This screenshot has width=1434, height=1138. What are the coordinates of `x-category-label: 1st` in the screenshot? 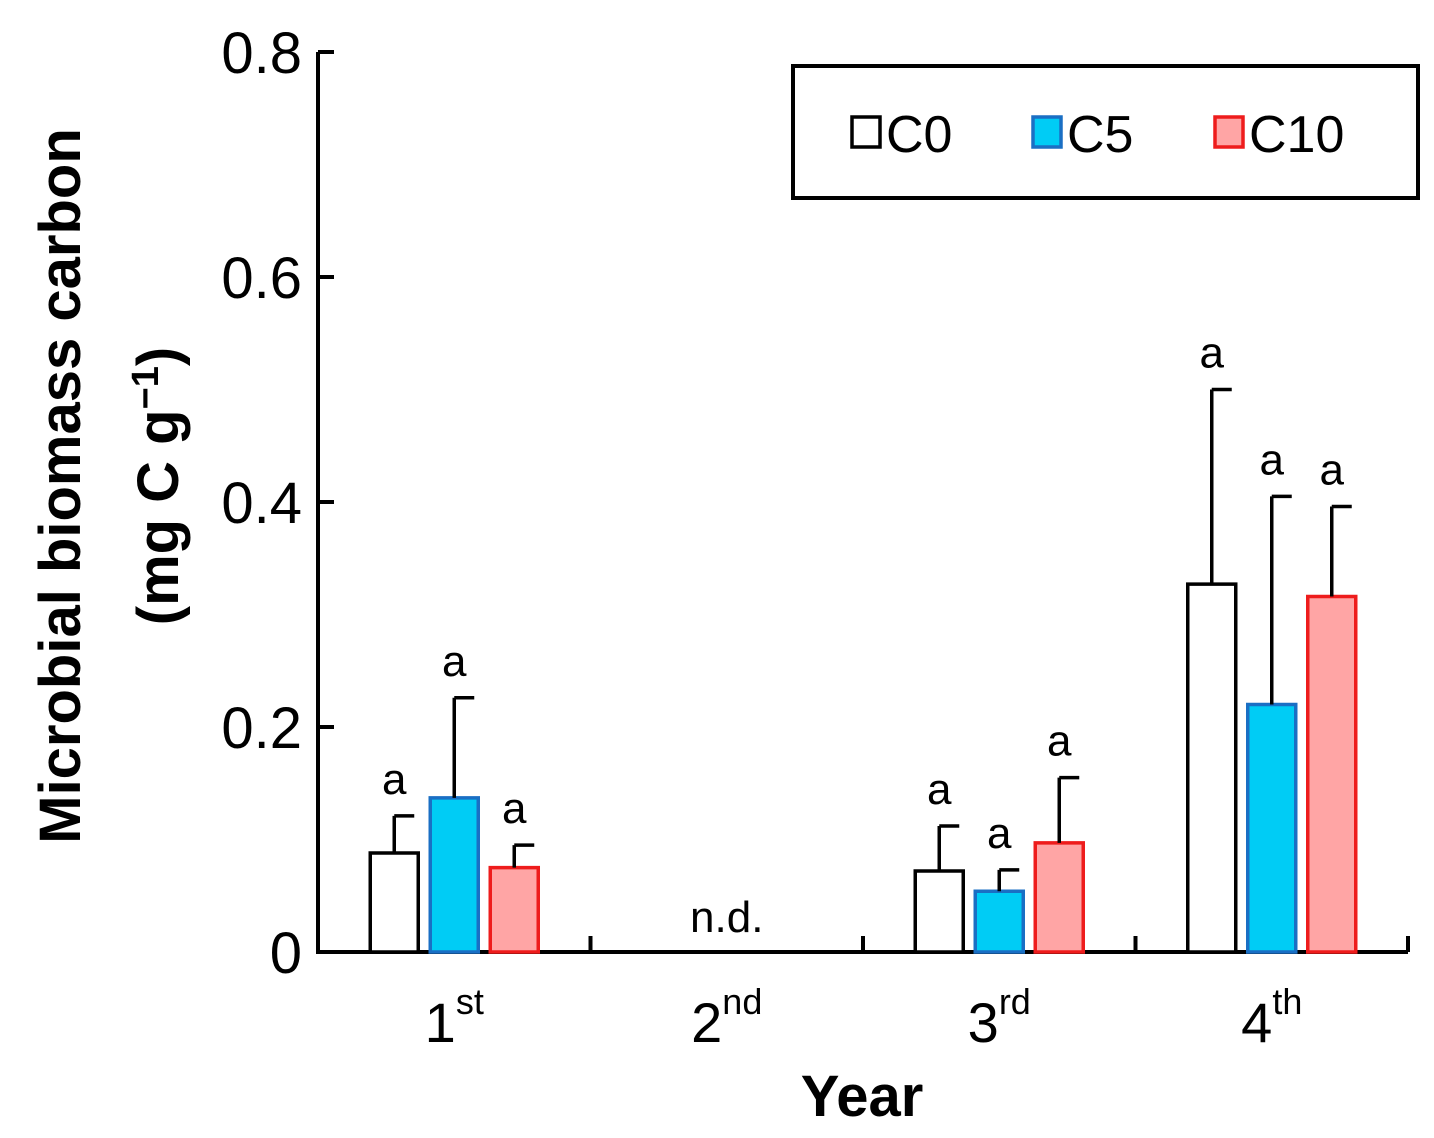 It's located at (454, 1017).